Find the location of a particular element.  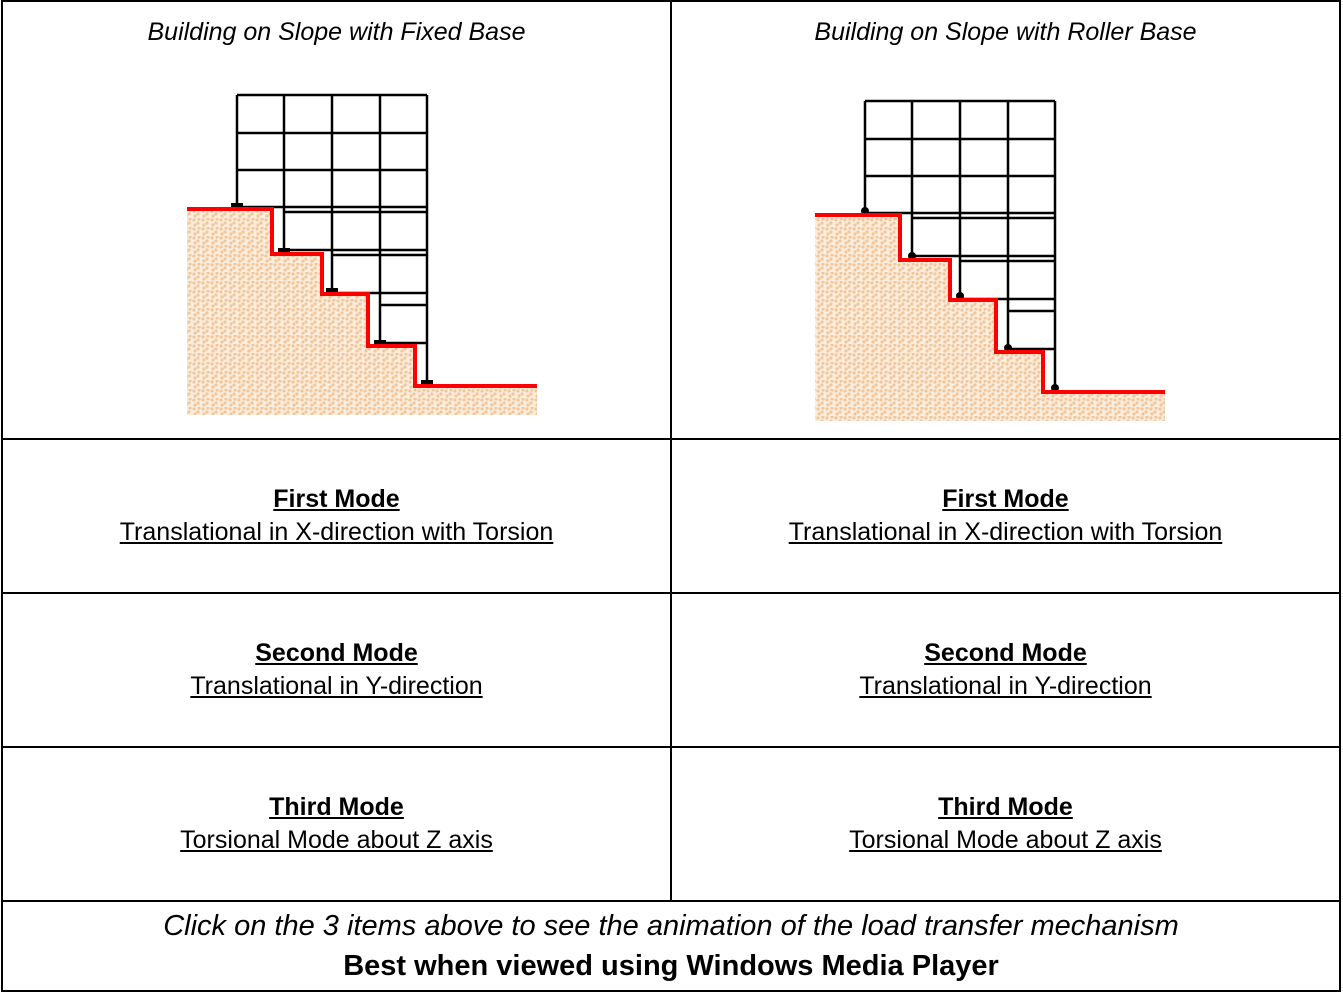

roller-base-drawing is located at coordinates (990, 260).